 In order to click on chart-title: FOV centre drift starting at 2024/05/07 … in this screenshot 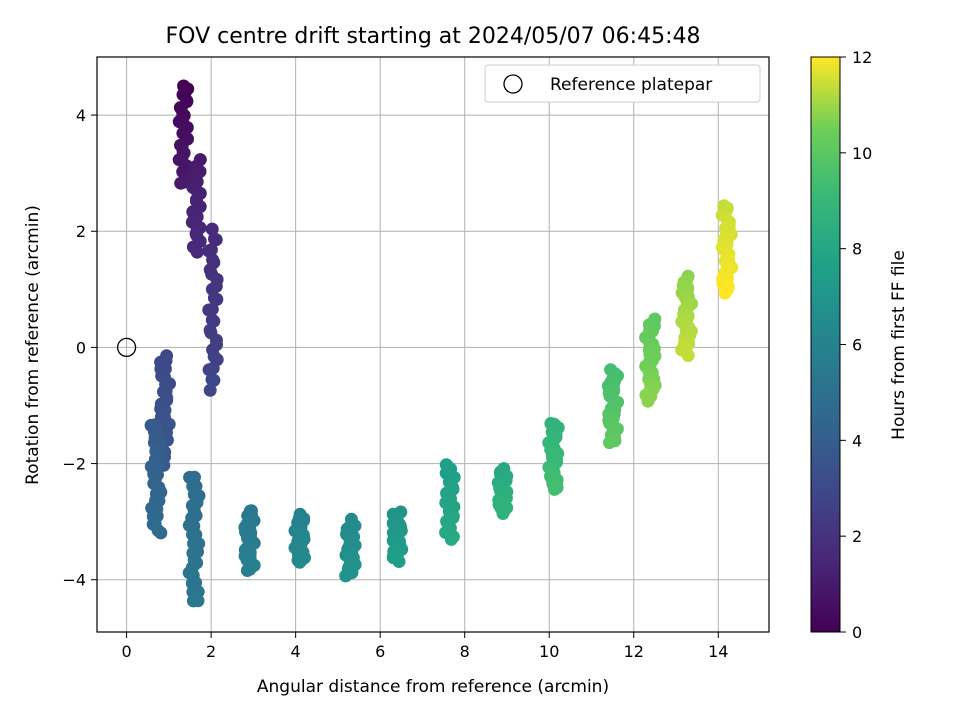, I will do `click(433, 36)`.